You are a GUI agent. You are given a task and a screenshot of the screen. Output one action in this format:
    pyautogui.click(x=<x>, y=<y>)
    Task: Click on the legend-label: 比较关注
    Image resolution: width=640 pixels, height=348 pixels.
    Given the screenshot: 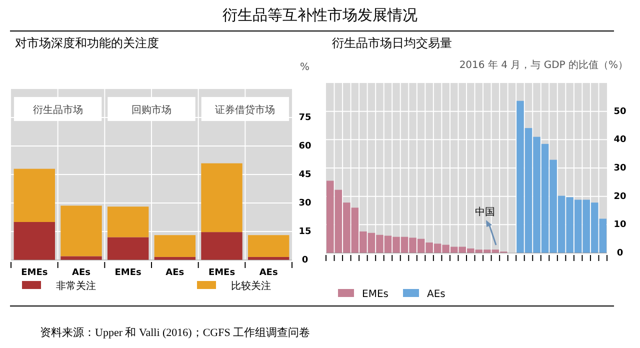 What is the action you would take?
    pyautogui.click(x=251, y=286)
    